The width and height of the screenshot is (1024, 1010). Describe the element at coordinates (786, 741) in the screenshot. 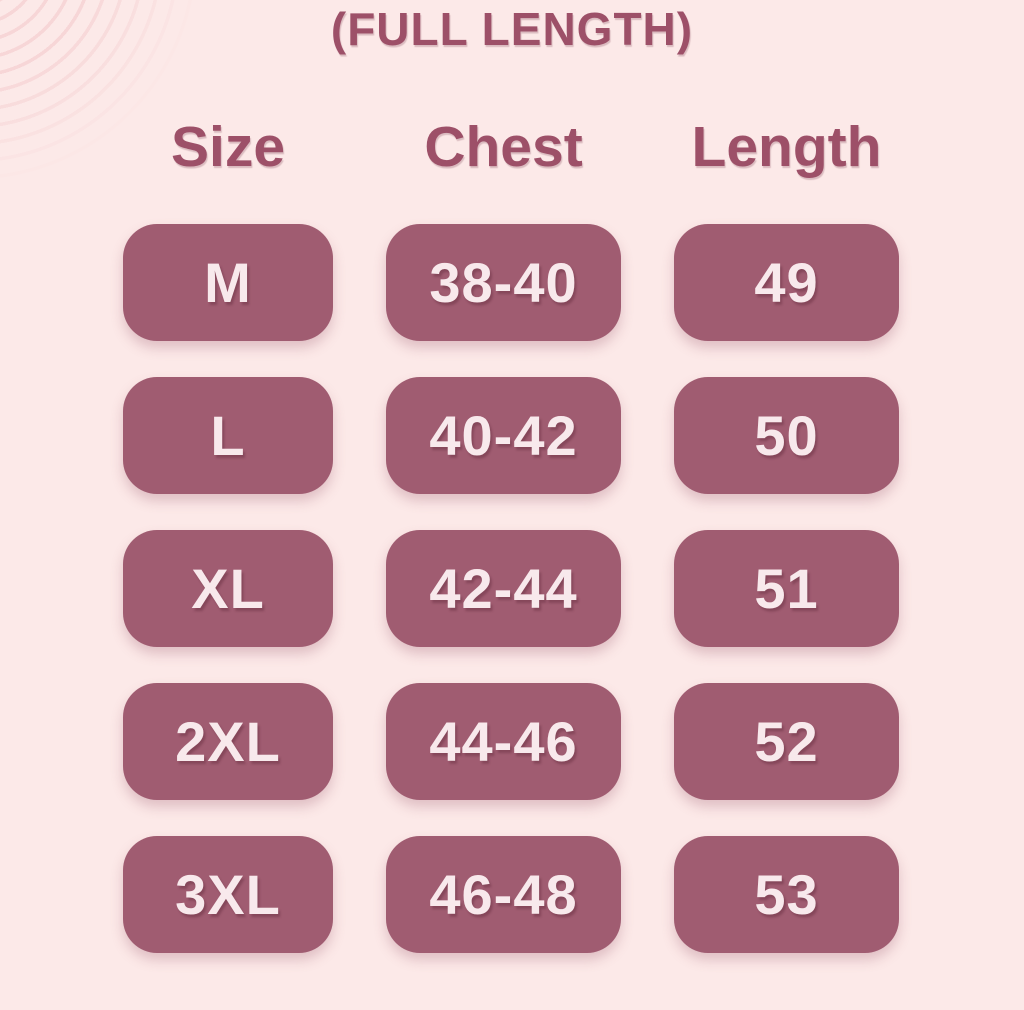

I see `length-cell: 52` at that location.